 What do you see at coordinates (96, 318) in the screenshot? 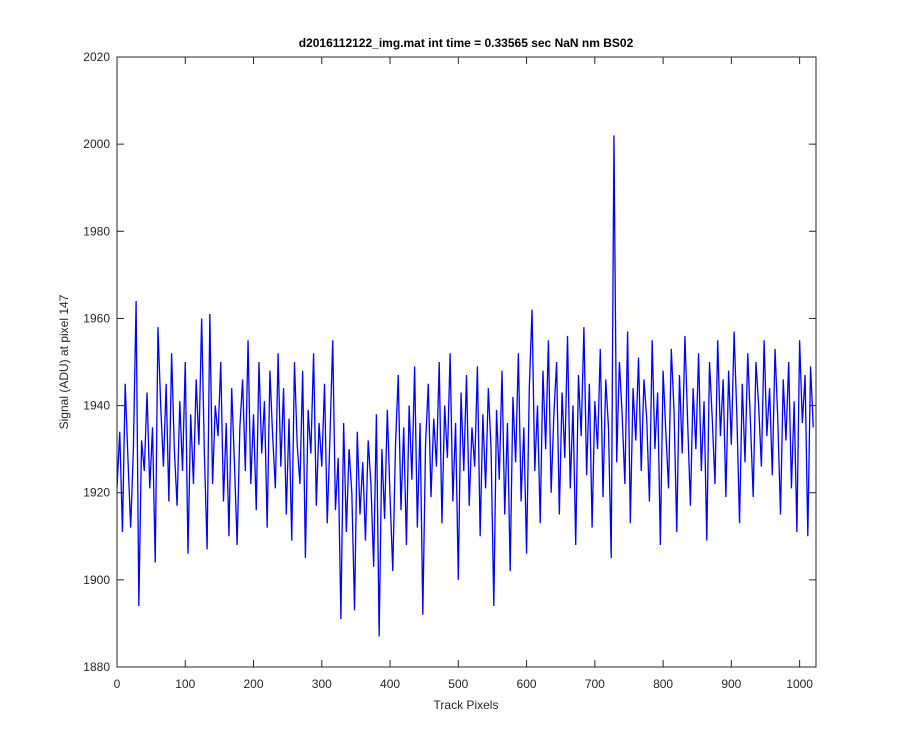
I see `y-tick-label: 1960` at bounding box center [96, 318].